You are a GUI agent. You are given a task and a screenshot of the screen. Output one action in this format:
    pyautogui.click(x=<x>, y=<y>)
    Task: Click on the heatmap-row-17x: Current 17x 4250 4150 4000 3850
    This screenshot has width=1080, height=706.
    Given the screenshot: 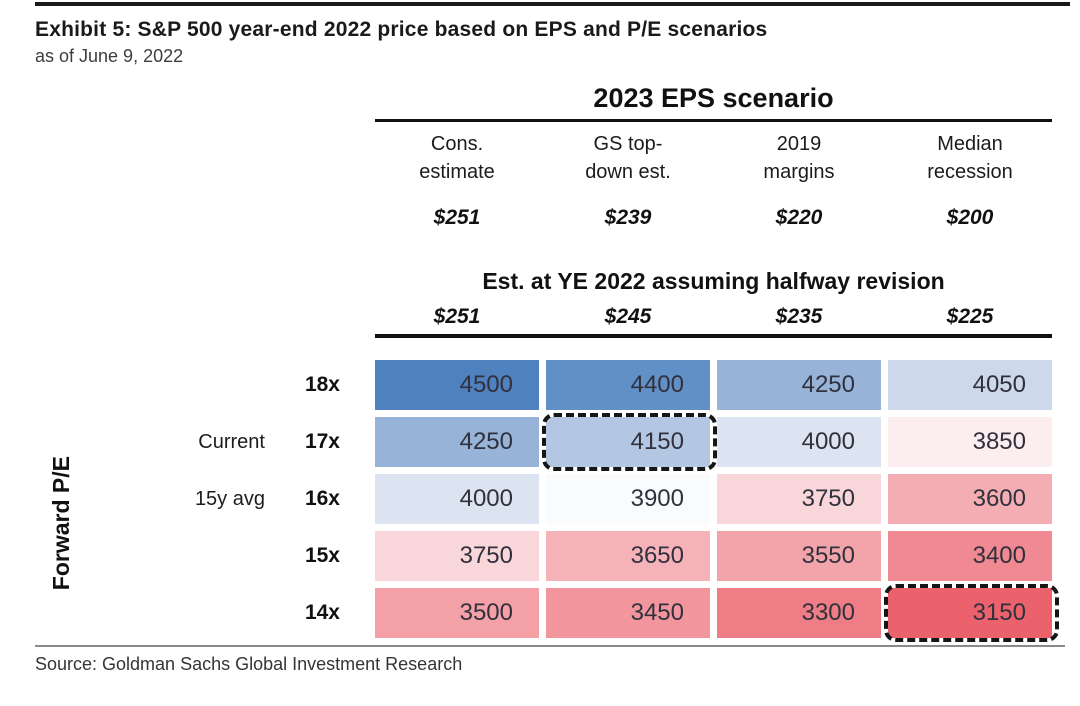 What is the action you would take?
    pyautogui.click(x=552, y=441)
    